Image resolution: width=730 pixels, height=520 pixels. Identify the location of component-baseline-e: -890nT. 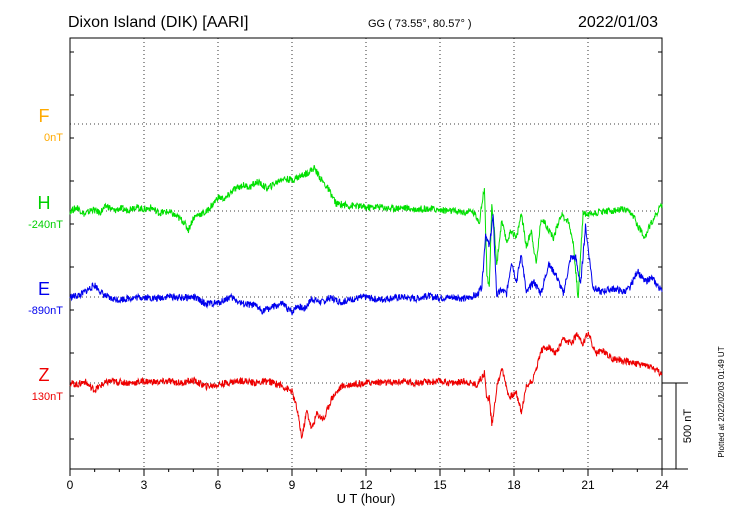
(45, 311).